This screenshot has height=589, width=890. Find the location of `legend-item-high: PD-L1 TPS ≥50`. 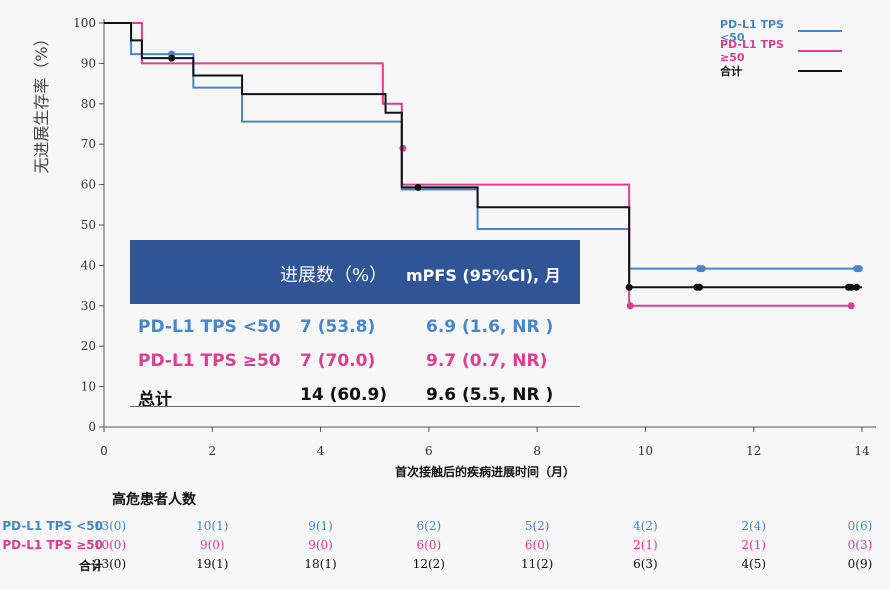

legend-item-high: PD-L1 TPS ≥50 is located at coordinates (781, 51).